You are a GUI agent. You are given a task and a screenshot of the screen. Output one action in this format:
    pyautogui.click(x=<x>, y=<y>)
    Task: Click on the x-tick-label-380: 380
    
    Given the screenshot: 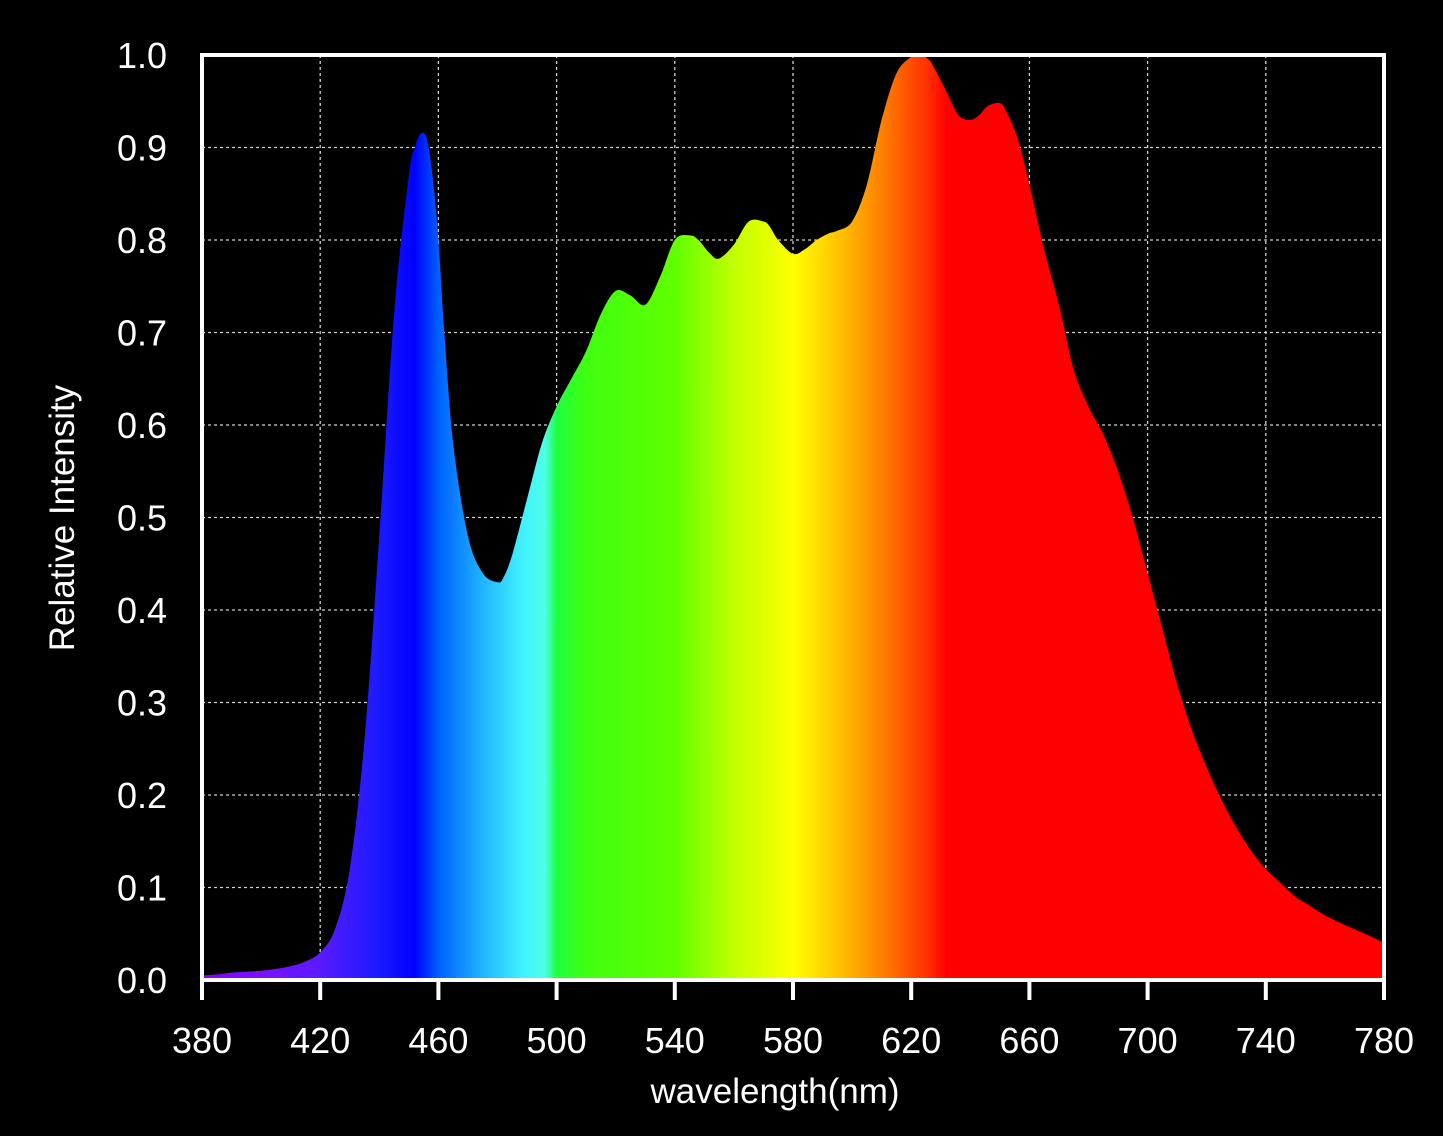 What is the action you would take?
    pyautogui.click(x=202, y=1040)
    